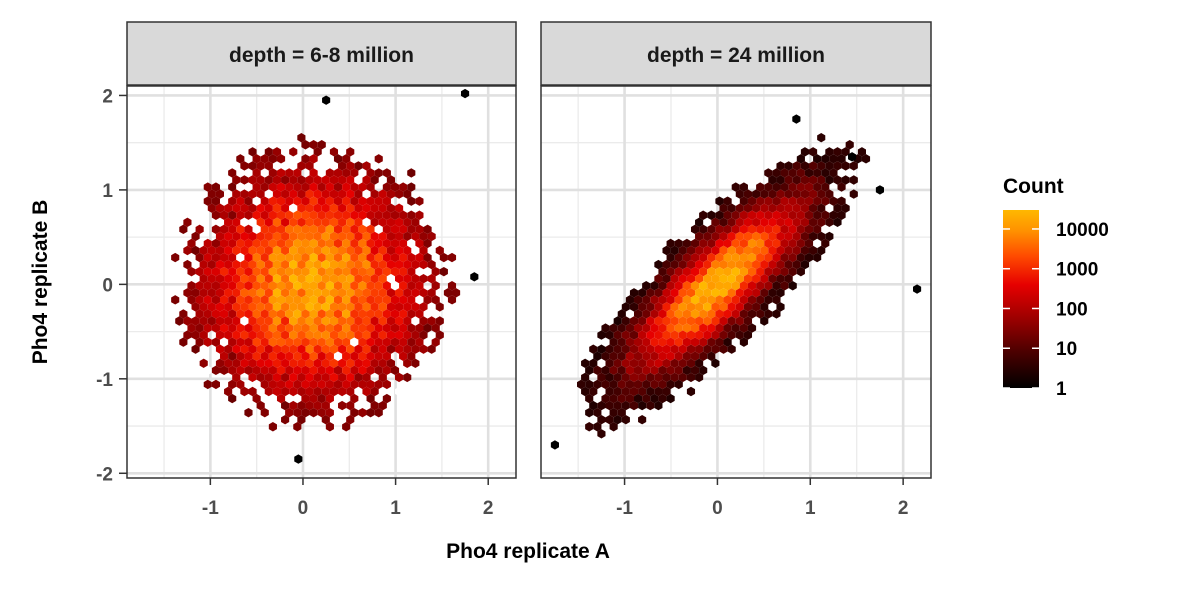 The image size is (1181, 590). Describe the element at coordinates (852, 157) in the screenshot. I see `hexbin-outlier` at that location.